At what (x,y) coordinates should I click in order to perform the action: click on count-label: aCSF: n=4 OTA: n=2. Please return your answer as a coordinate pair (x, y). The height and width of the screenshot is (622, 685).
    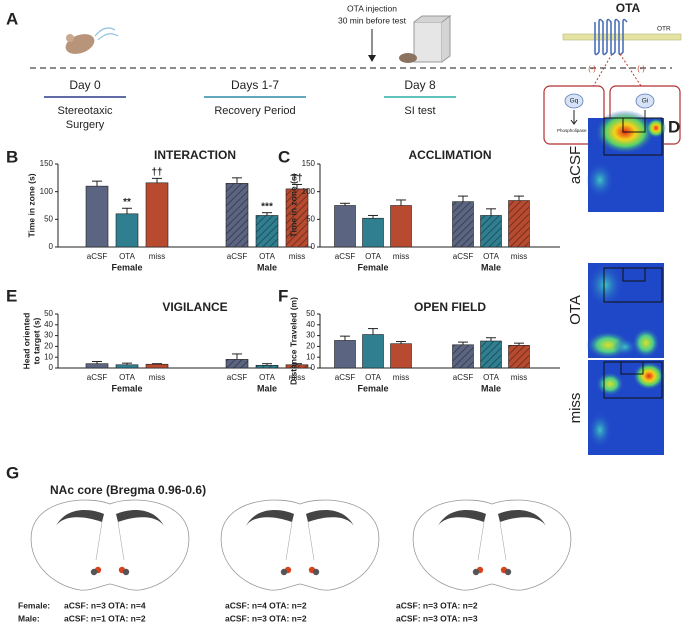
    Looking at the image, I should click on (266, 605).